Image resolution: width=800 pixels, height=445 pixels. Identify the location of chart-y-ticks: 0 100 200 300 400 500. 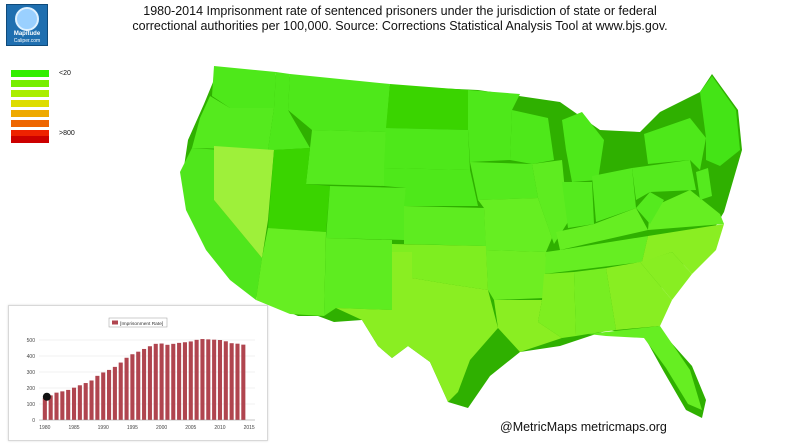
(31, 381).